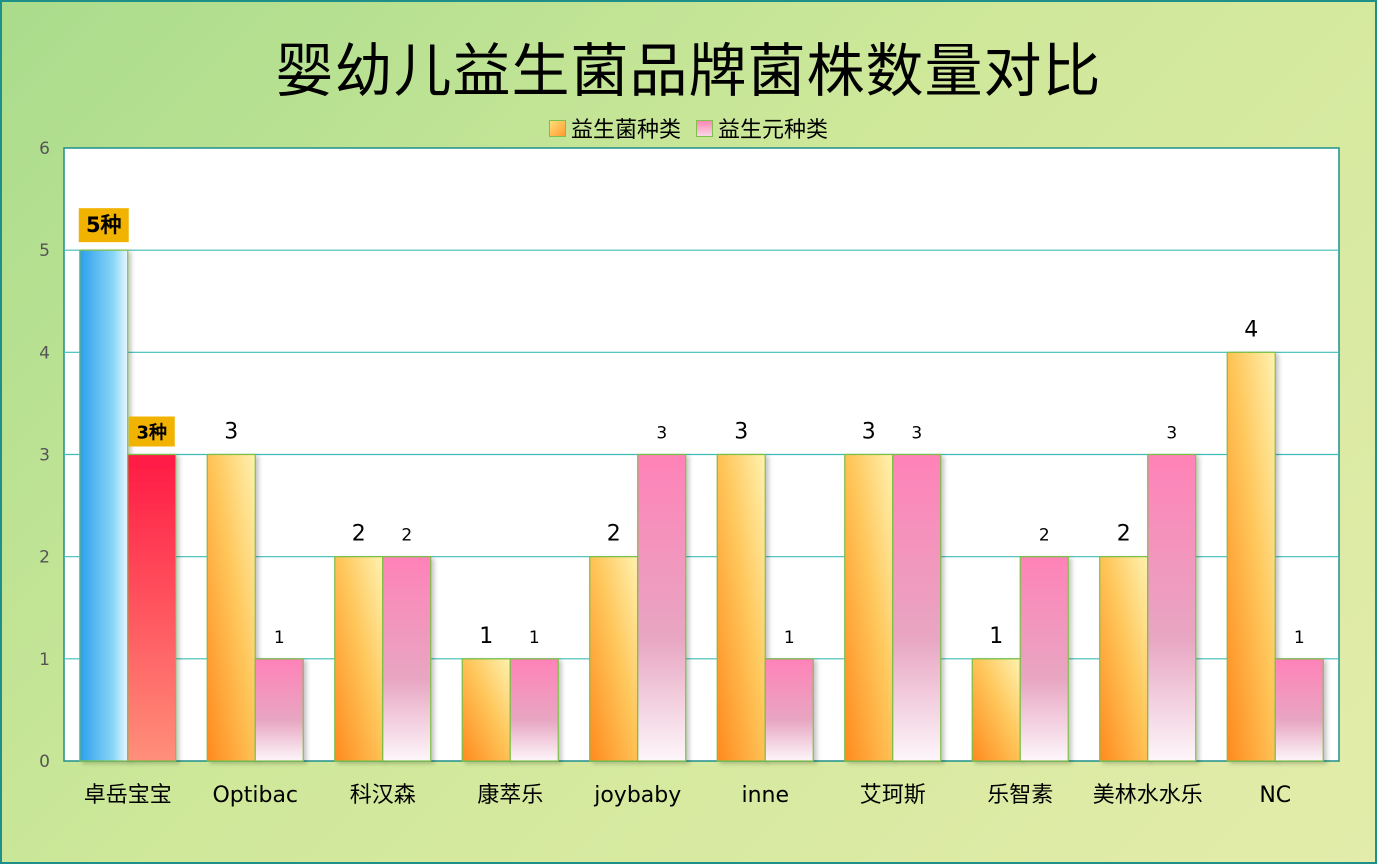  What do you see at coordinates (625, 130) in the screenshot?
I see `legend-label: 益生菌种类` at bounding box center [625, 130].